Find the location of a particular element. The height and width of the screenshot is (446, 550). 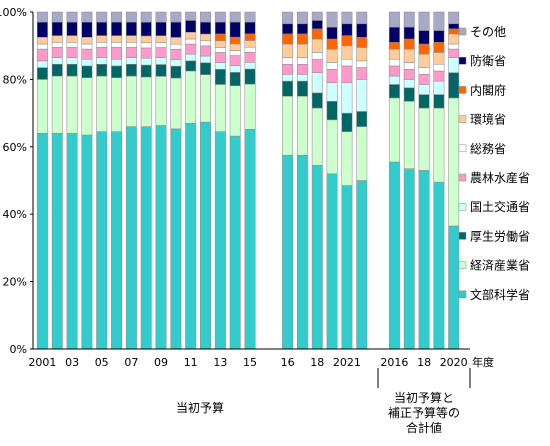

x-axis-title: 年度 is located at coordinates (483, 362).